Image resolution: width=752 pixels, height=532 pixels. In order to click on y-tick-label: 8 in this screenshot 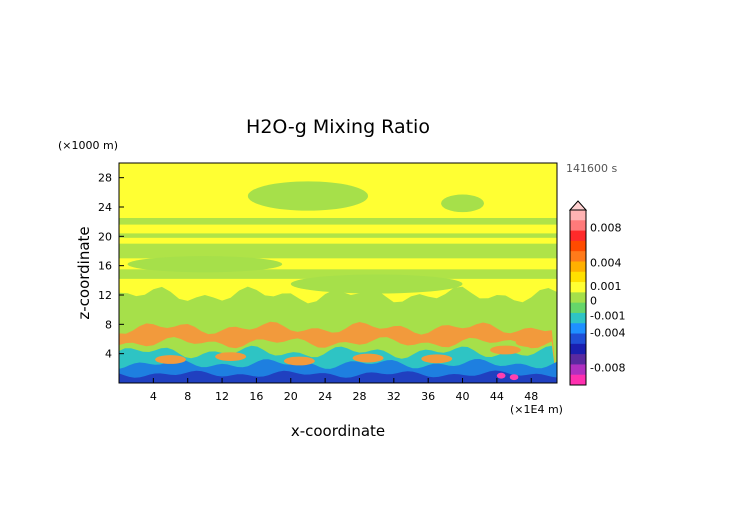, I will do `click(108, 324)`.